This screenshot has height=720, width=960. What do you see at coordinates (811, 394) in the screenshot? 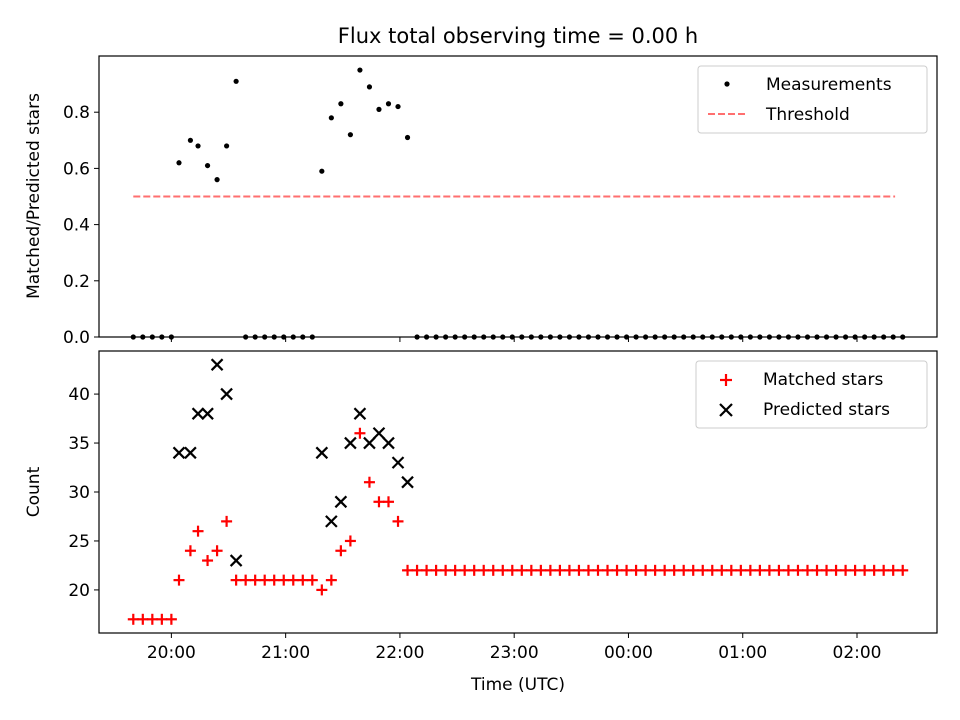
I see `bottom-legend-box` at bounding box center [811, 394].